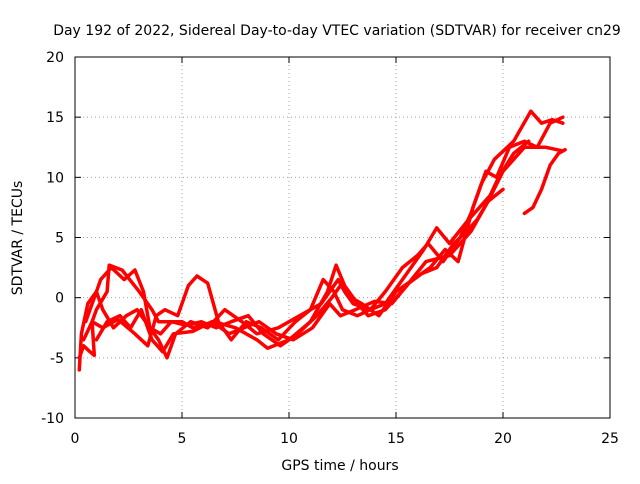  What do you see at coordinates (55, 178) in the screenshot?
I see `y-tick-label: 10` at bounding box center [55, 178].